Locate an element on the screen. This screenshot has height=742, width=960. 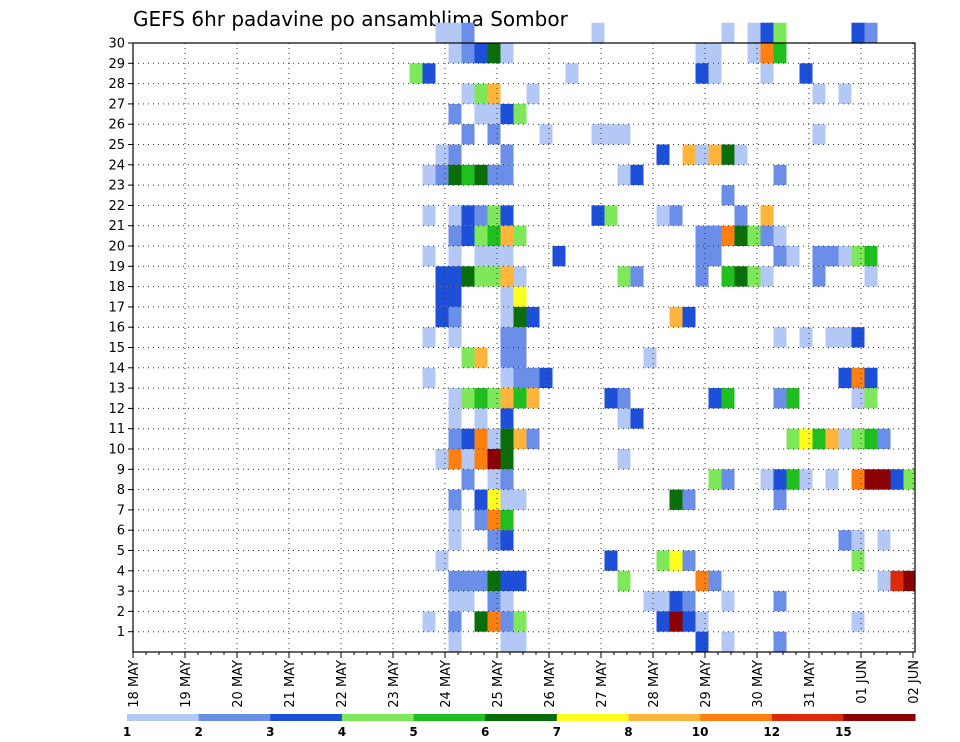
y-tick-label: 23 is located at coordinates (116, 186).